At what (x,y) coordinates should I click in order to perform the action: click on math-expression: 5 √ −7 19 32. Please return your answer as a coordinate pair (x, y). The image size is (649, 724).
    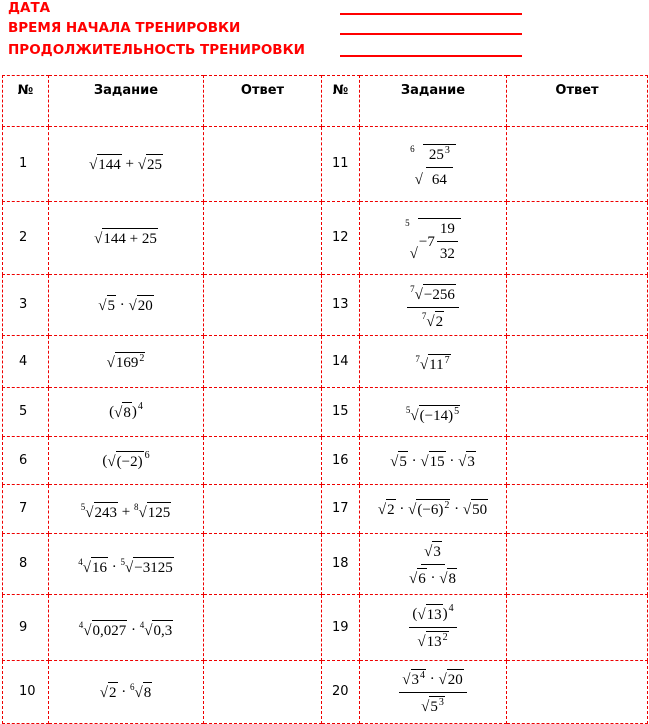
    Looking at the image, I should click on (433, 240).